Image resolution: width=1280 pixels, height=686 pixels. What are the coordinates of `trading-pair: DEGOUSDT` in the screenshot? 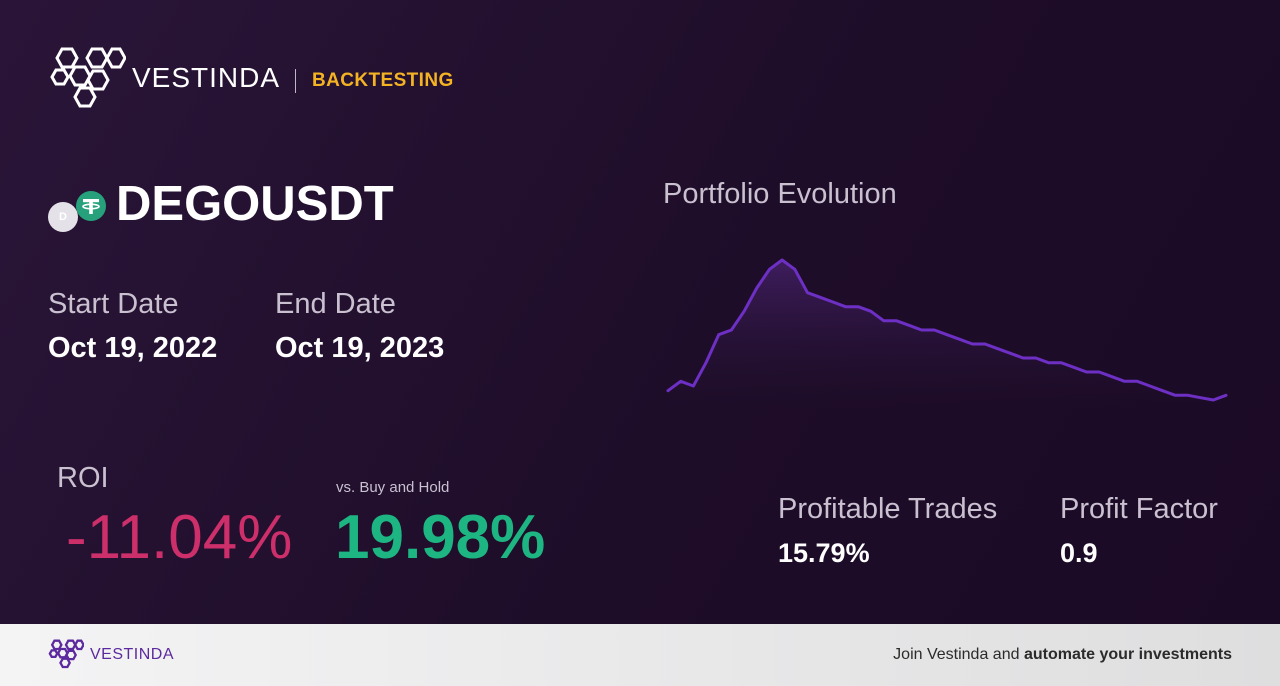 It's located at (255, 204).